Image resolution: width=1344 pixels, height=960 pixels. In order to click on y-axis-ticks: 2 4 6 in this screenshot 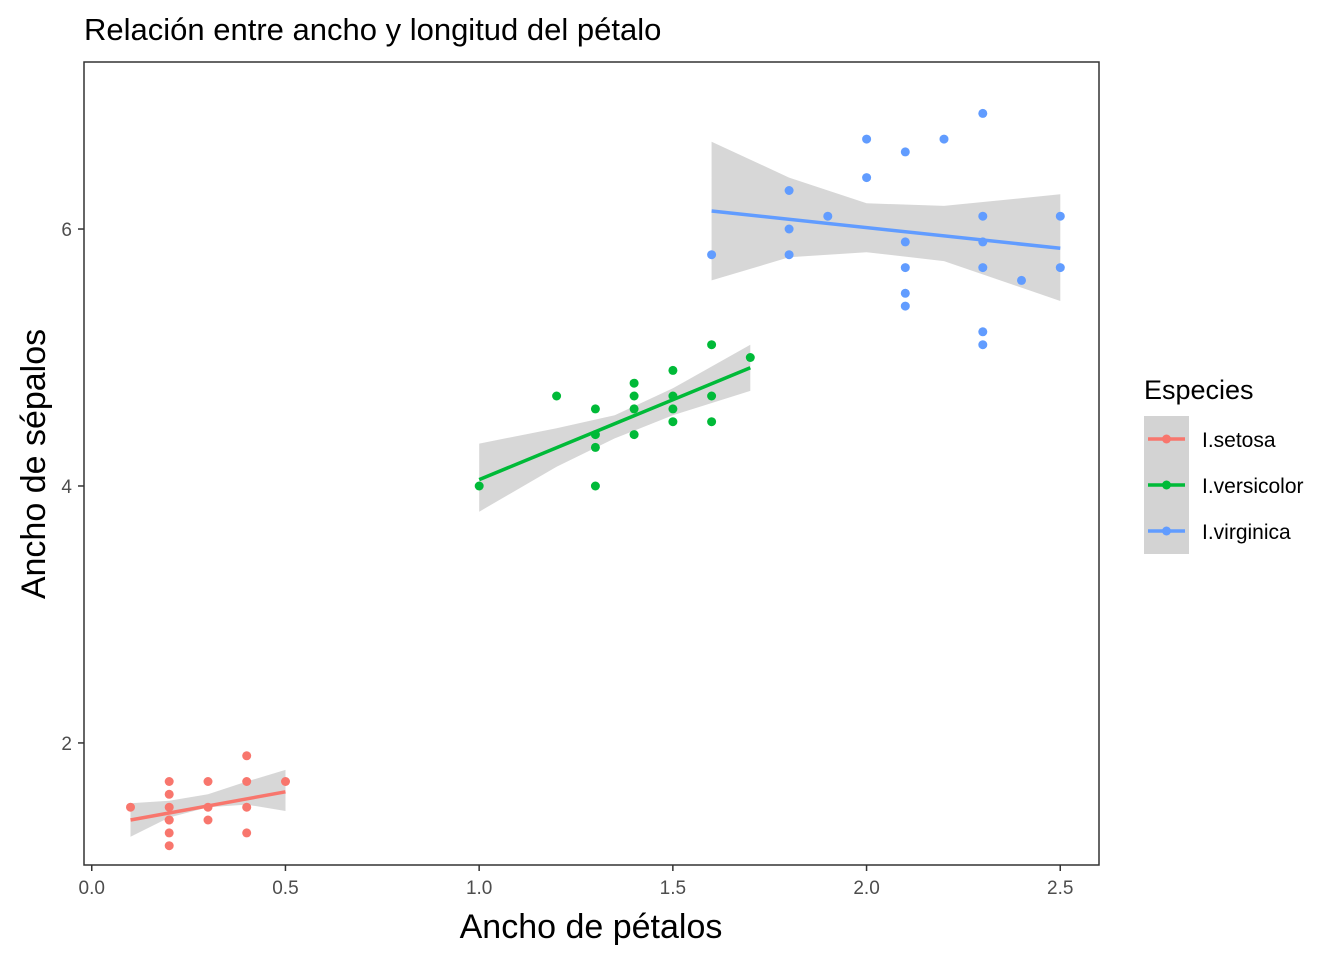, I will do `click(72, 487)`.